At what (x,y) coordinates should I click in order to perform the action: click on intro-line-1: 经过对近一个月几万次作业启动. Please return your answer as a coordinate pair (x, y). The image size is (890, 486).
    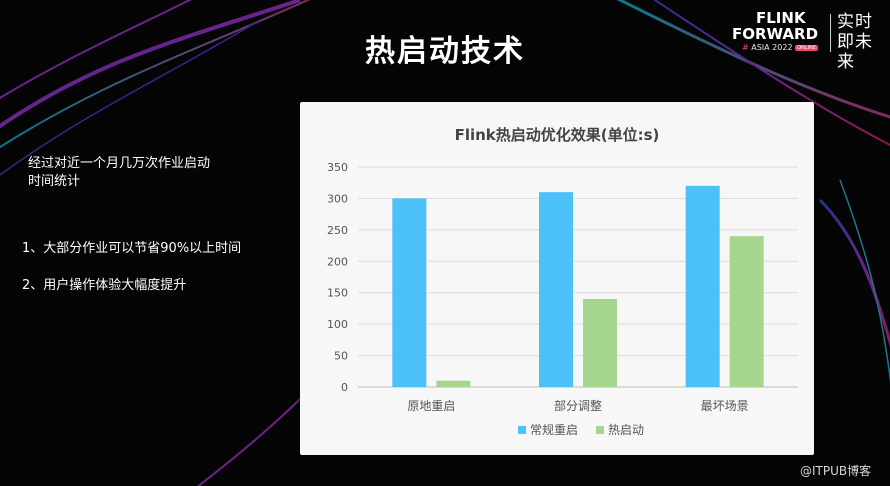
    Looking at the image, I should click on (119, 163).